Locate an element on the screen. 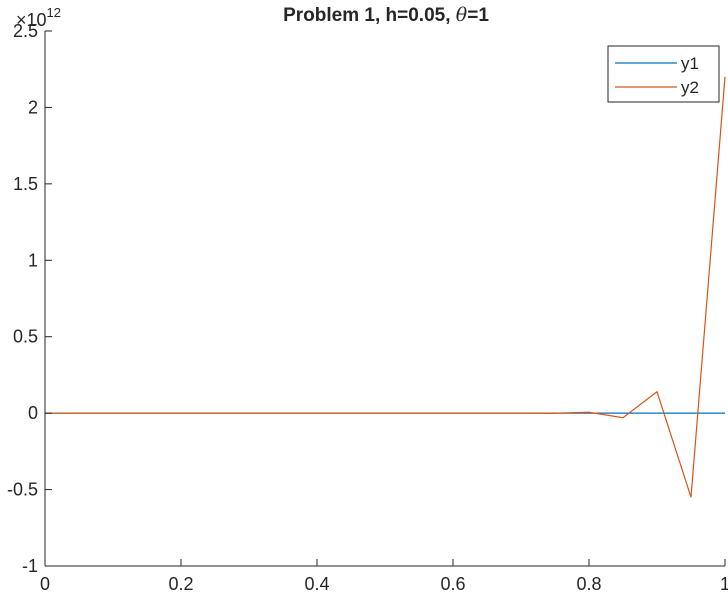  x-tick-label: 0.2 is located at coordinates (180, 584).